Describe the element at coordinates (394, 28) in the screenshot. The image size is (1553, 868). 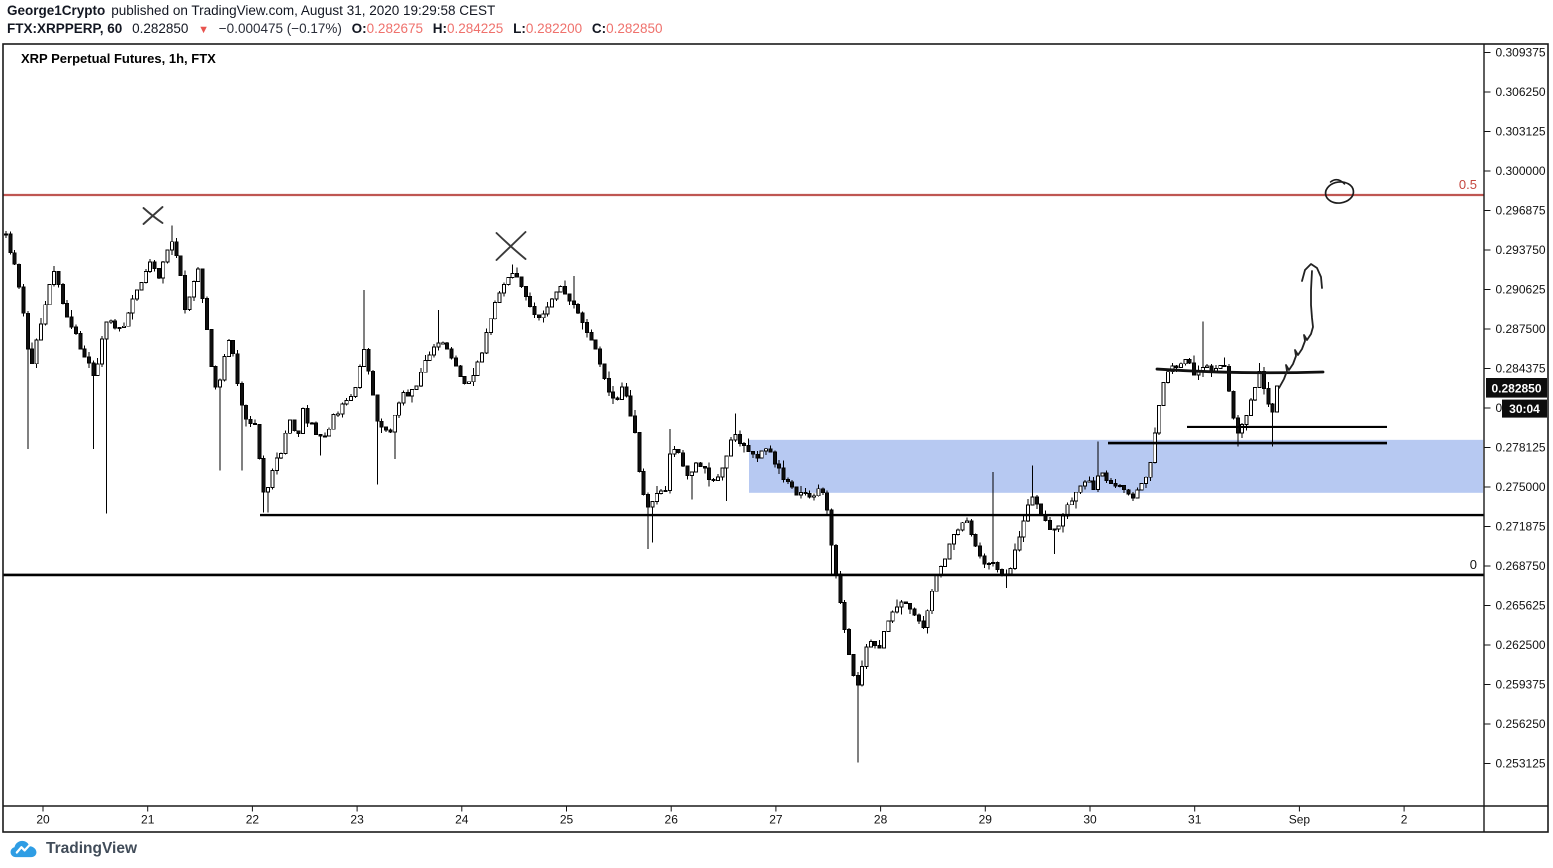
I see `open-value: 0.282675` at that location.